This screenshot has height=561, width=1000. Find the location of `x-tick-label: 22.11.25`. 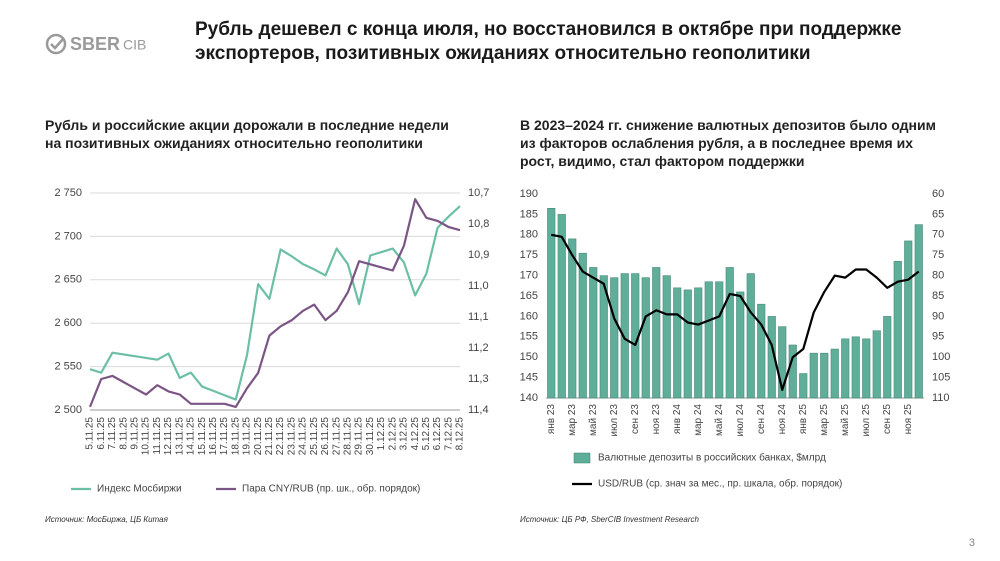

x-tick-label: 22.11.25 is located at coordinates (280, 436).